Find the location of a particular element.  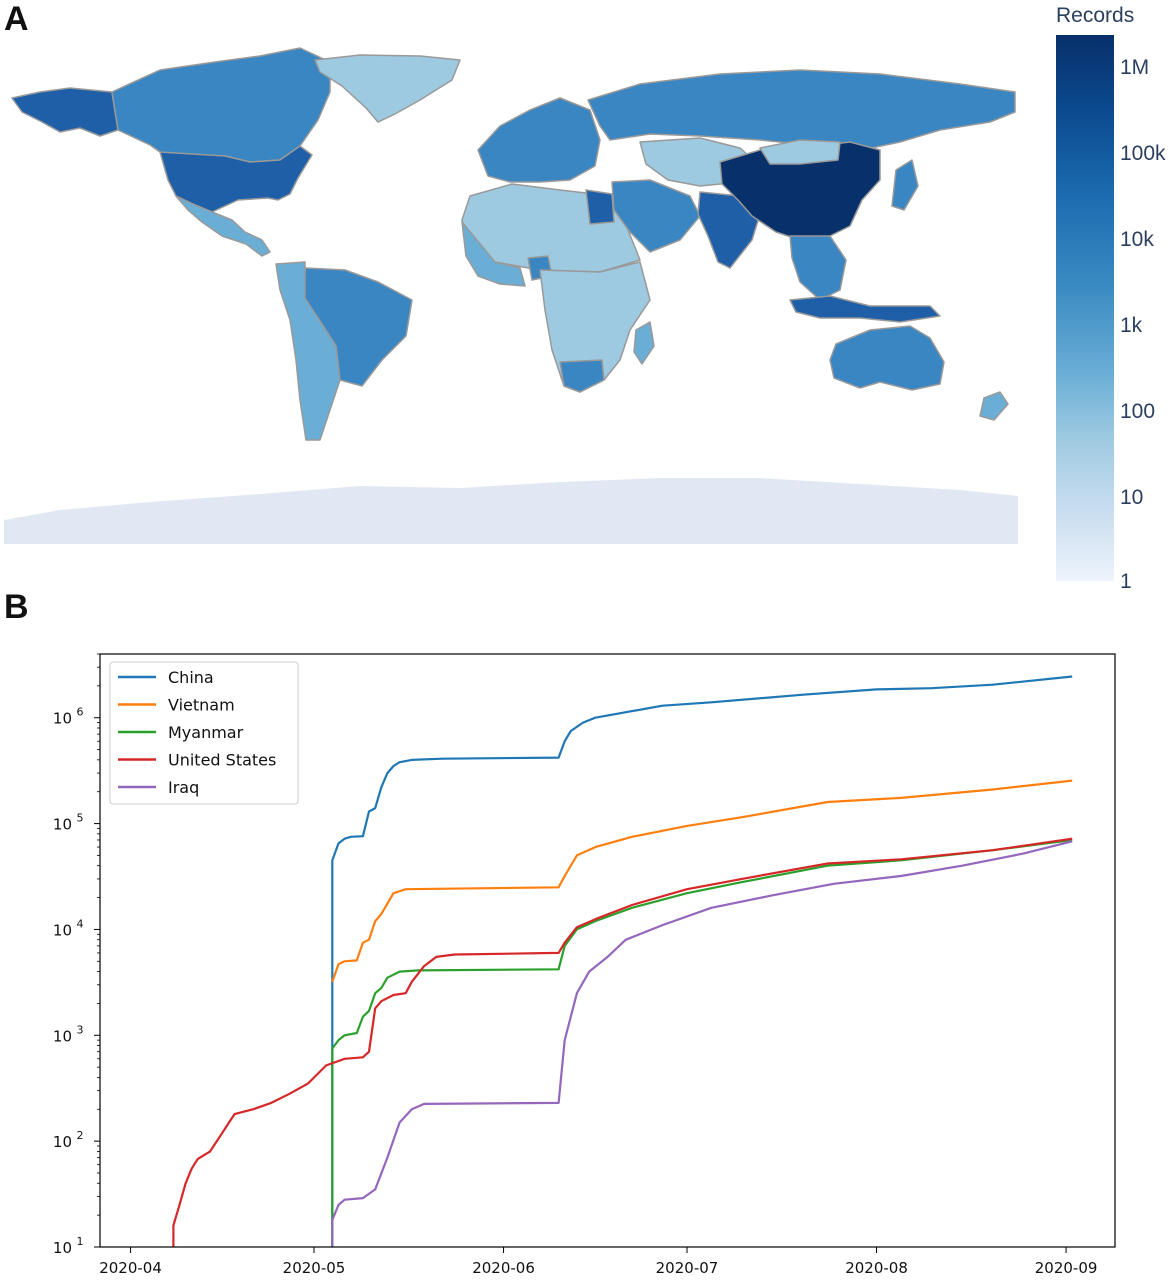

map-region-antarctica is located at coordinates (511, 511).